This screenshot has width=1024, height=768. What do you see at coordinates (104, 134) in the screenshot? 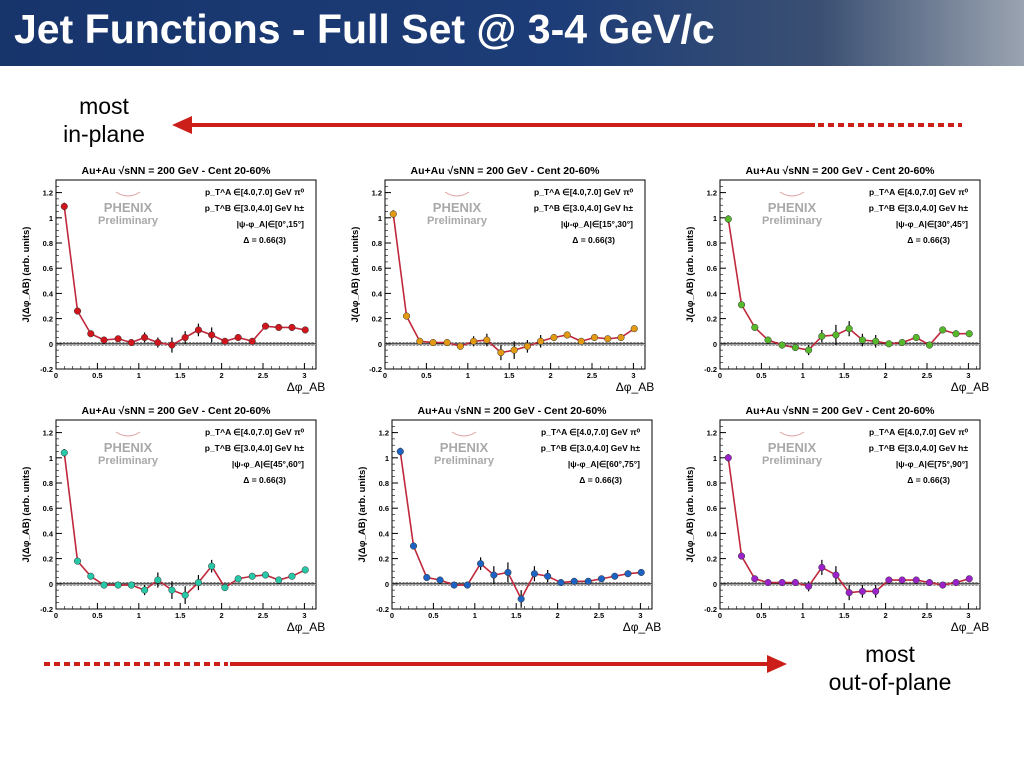
I see `caption-top-line2: in-plane` at bounding box center [104, 134].